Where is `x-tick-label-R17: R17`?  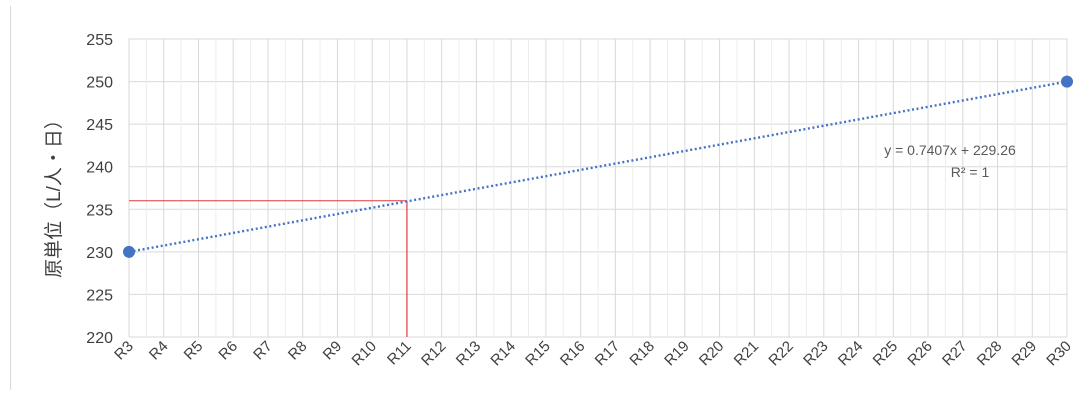
x-tick-label-R17: R17 is located at coordinates (607, 353).